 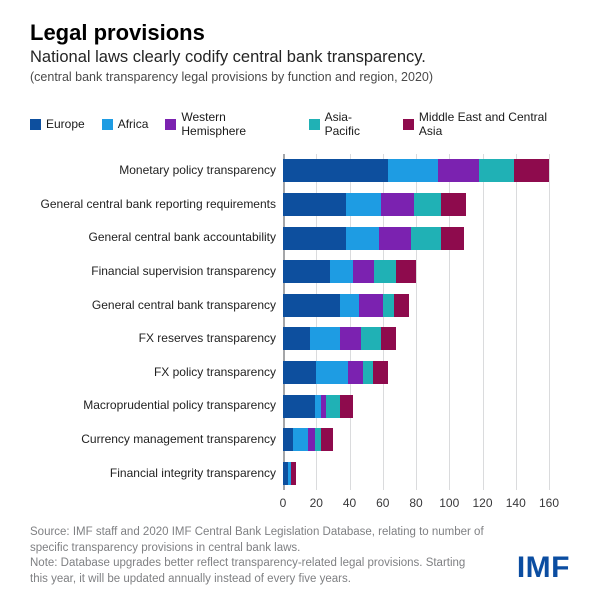 I want to click on bar-row: FX policy transparency, so click(x=300, y=373).